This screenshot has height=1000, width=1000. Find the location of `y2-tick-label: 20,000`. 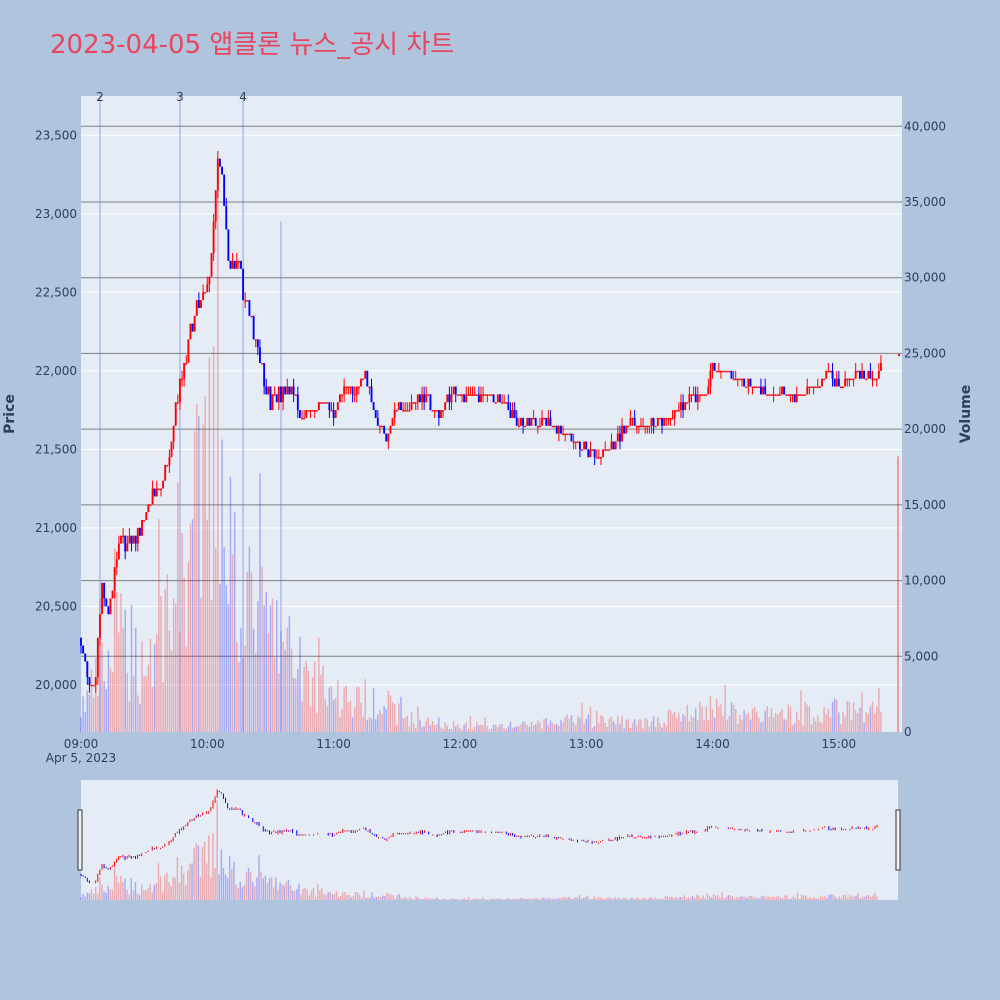

y2-tick-label: 20,000 is located at coordinates (925, 429).